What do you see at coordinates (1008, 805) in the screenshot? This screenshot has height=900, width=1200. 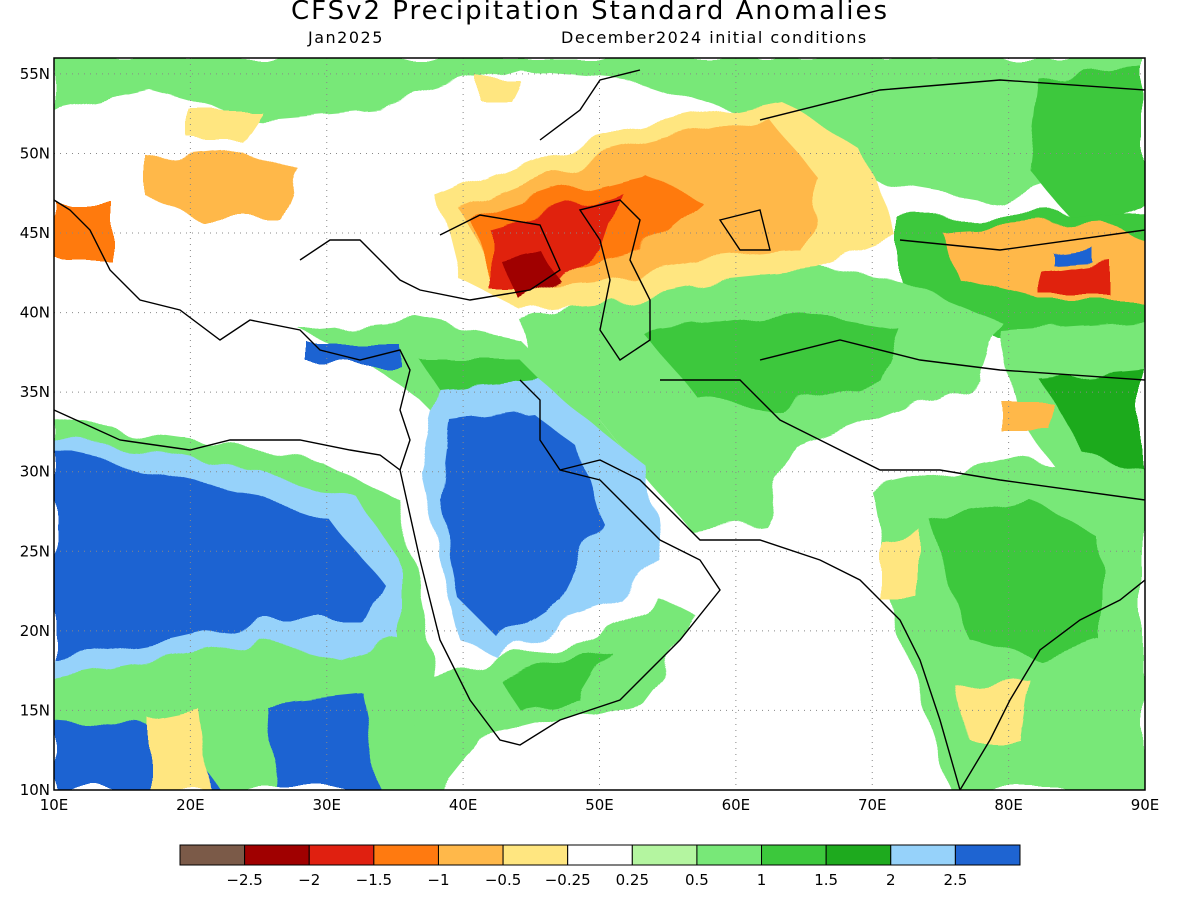 I see `lon-tick-label: 80E` at bounding box center [1008, 805].